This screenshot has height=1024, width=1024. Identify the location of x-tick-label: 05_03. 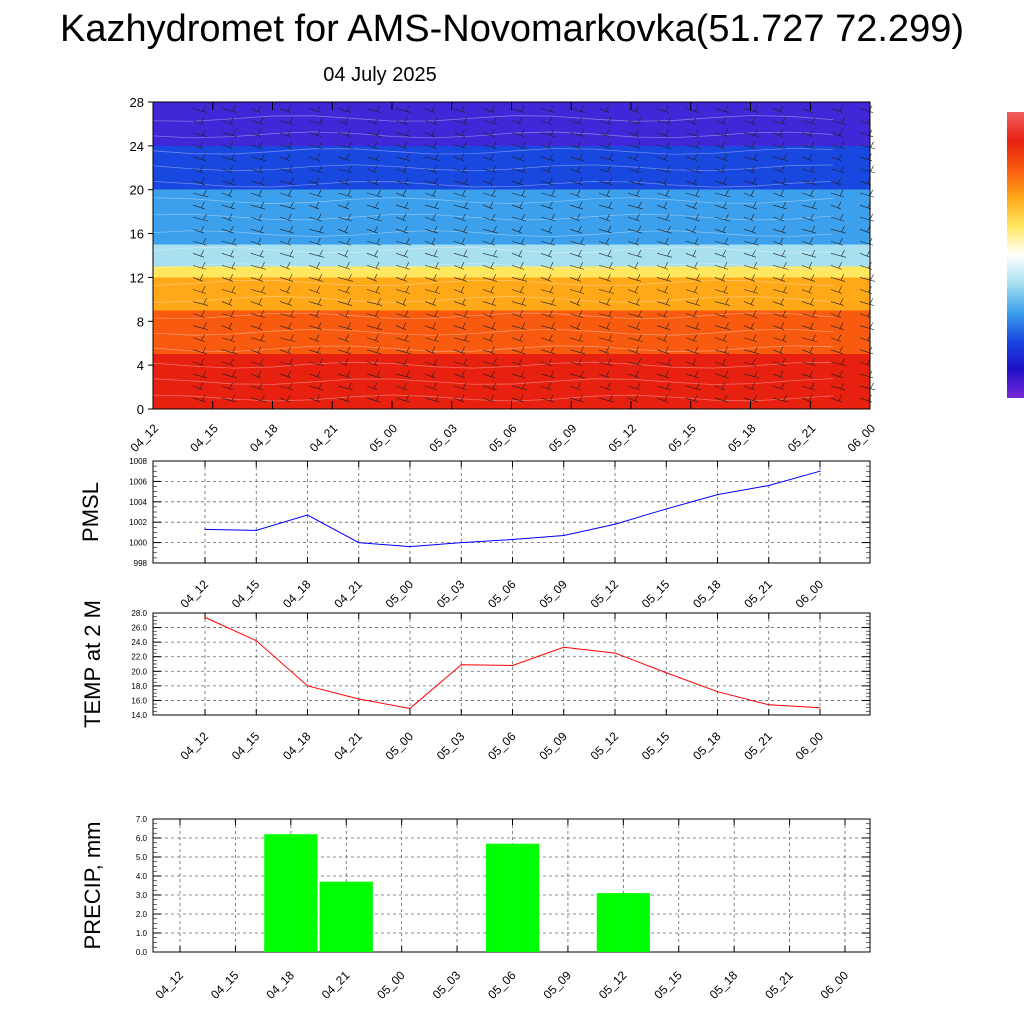
(443, 438).